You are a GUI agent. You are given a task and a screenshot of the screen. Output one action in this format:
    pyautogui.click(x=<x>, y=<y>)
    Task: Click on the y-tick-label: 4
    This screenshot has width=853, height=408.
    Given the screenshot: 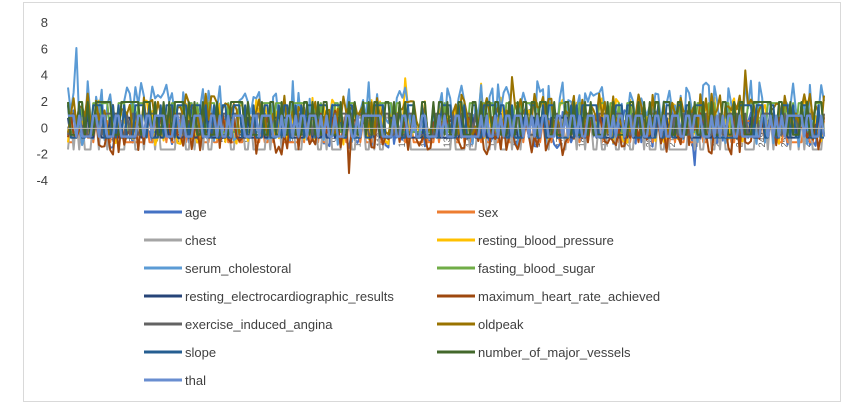 What is the action you would take?
    pyautogui.click(x=44, y=75)
    